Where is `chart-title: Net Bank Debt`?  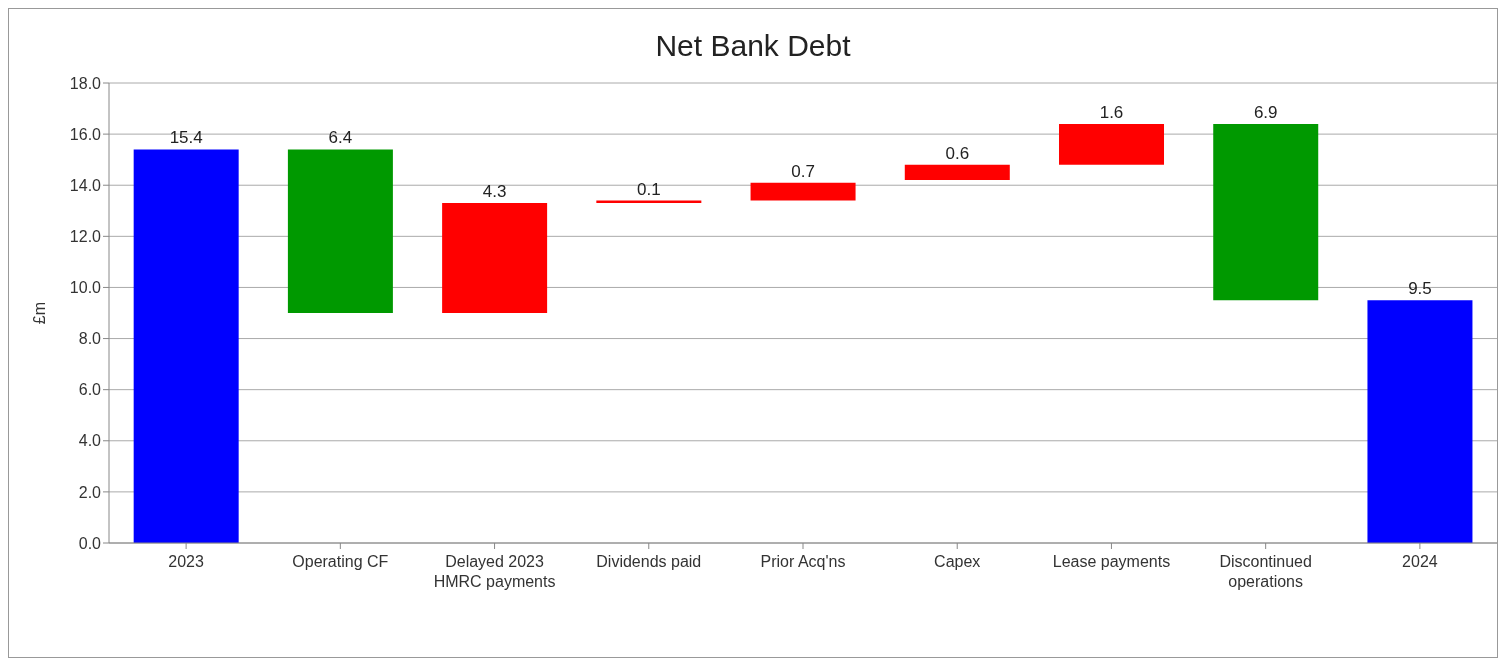 chart-title: Net Bank Debt is located at coordinates (753, 46).